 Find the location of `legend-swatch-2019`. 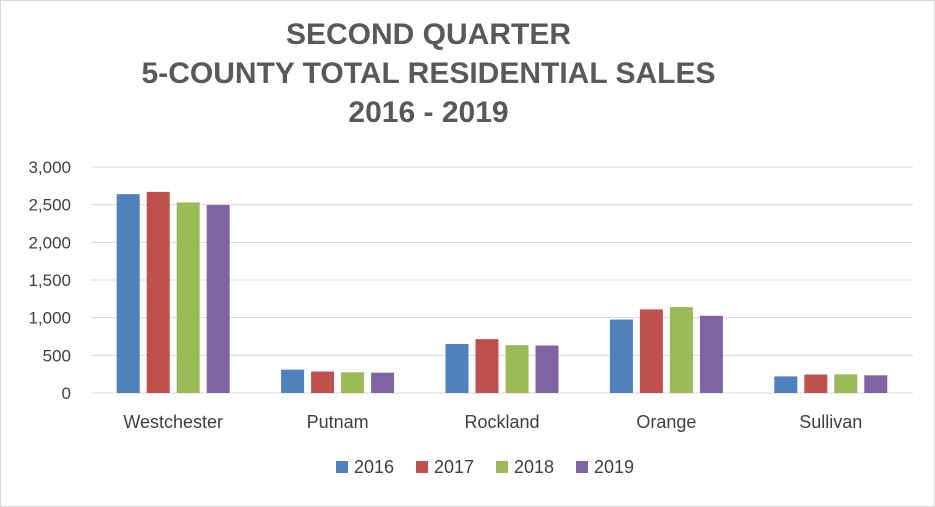

legend-swatch-2019 is located at coordinates (582, 467).